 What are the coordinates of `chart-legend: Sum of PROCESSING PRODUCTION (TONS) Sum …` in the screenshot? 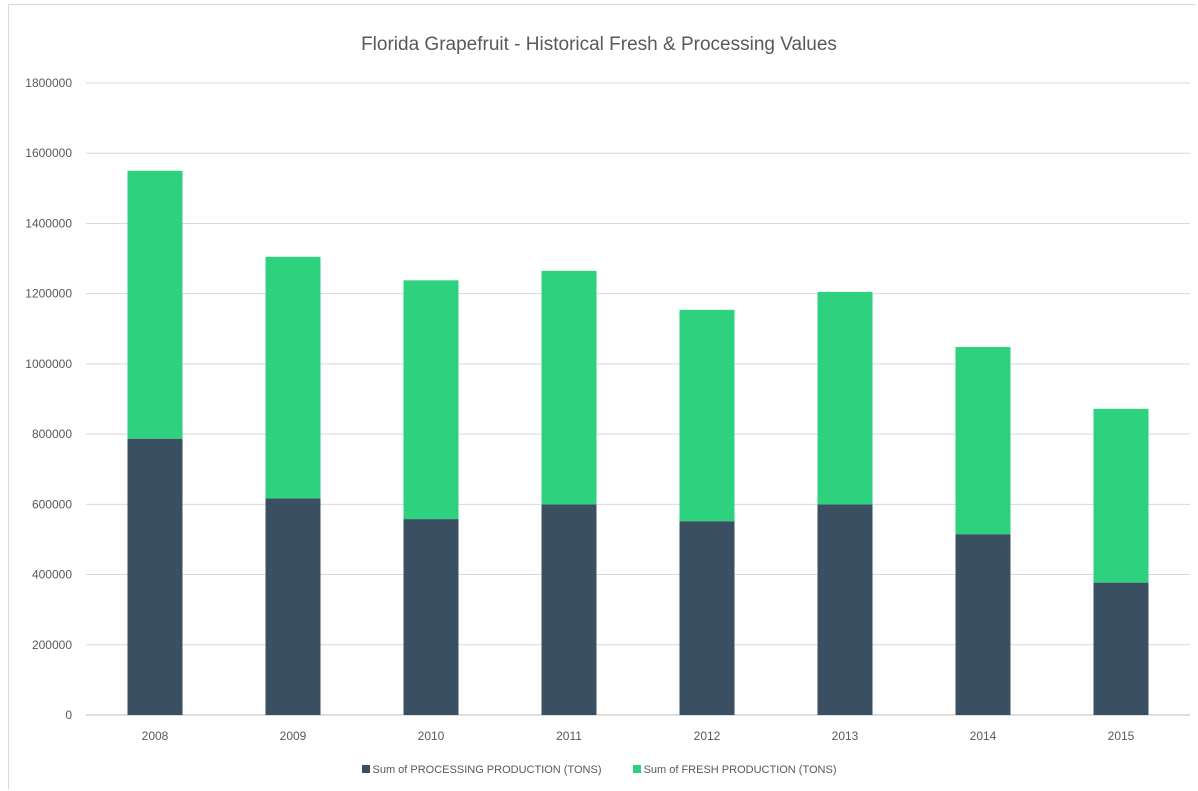 It's located at (599, 770).